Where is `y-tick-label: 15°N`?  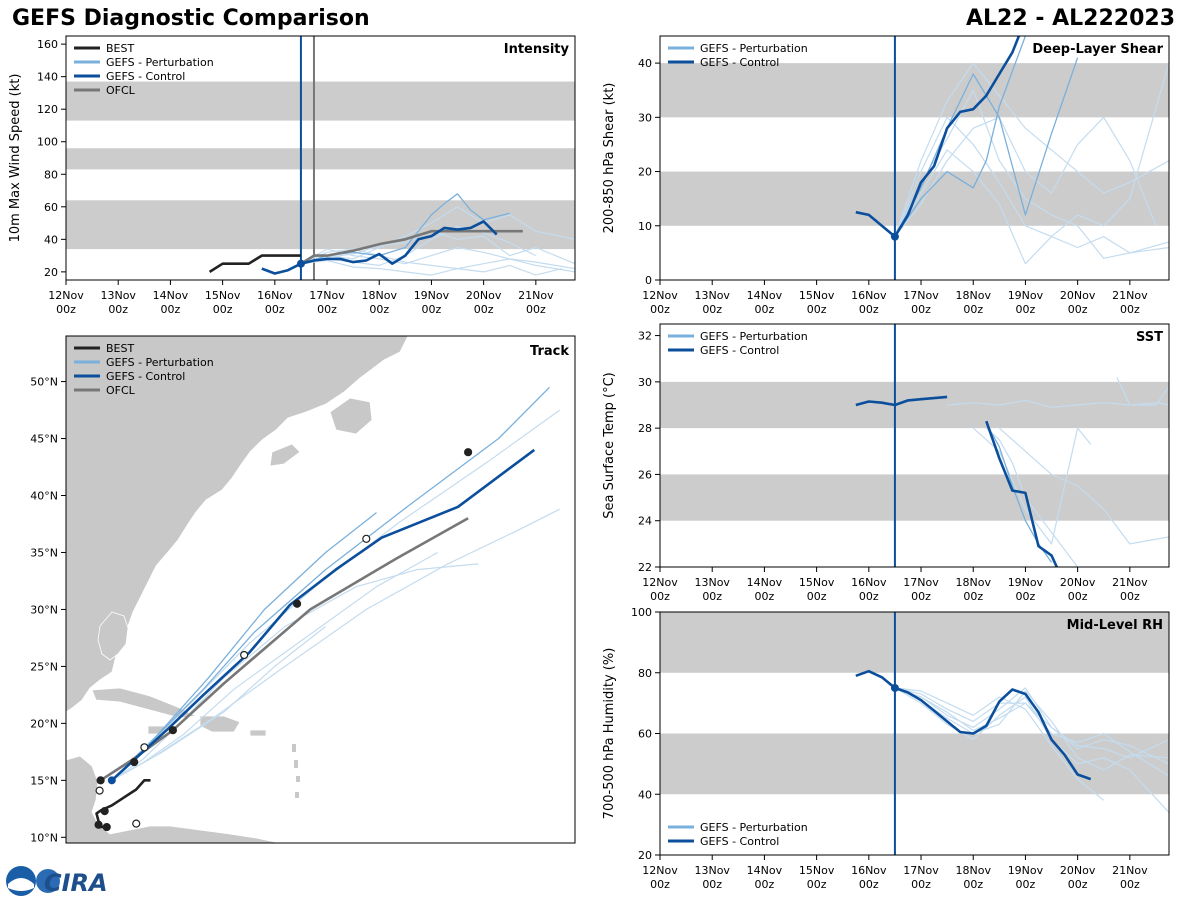 y-tick-label: 15°N is located at coordinates (44, 780).